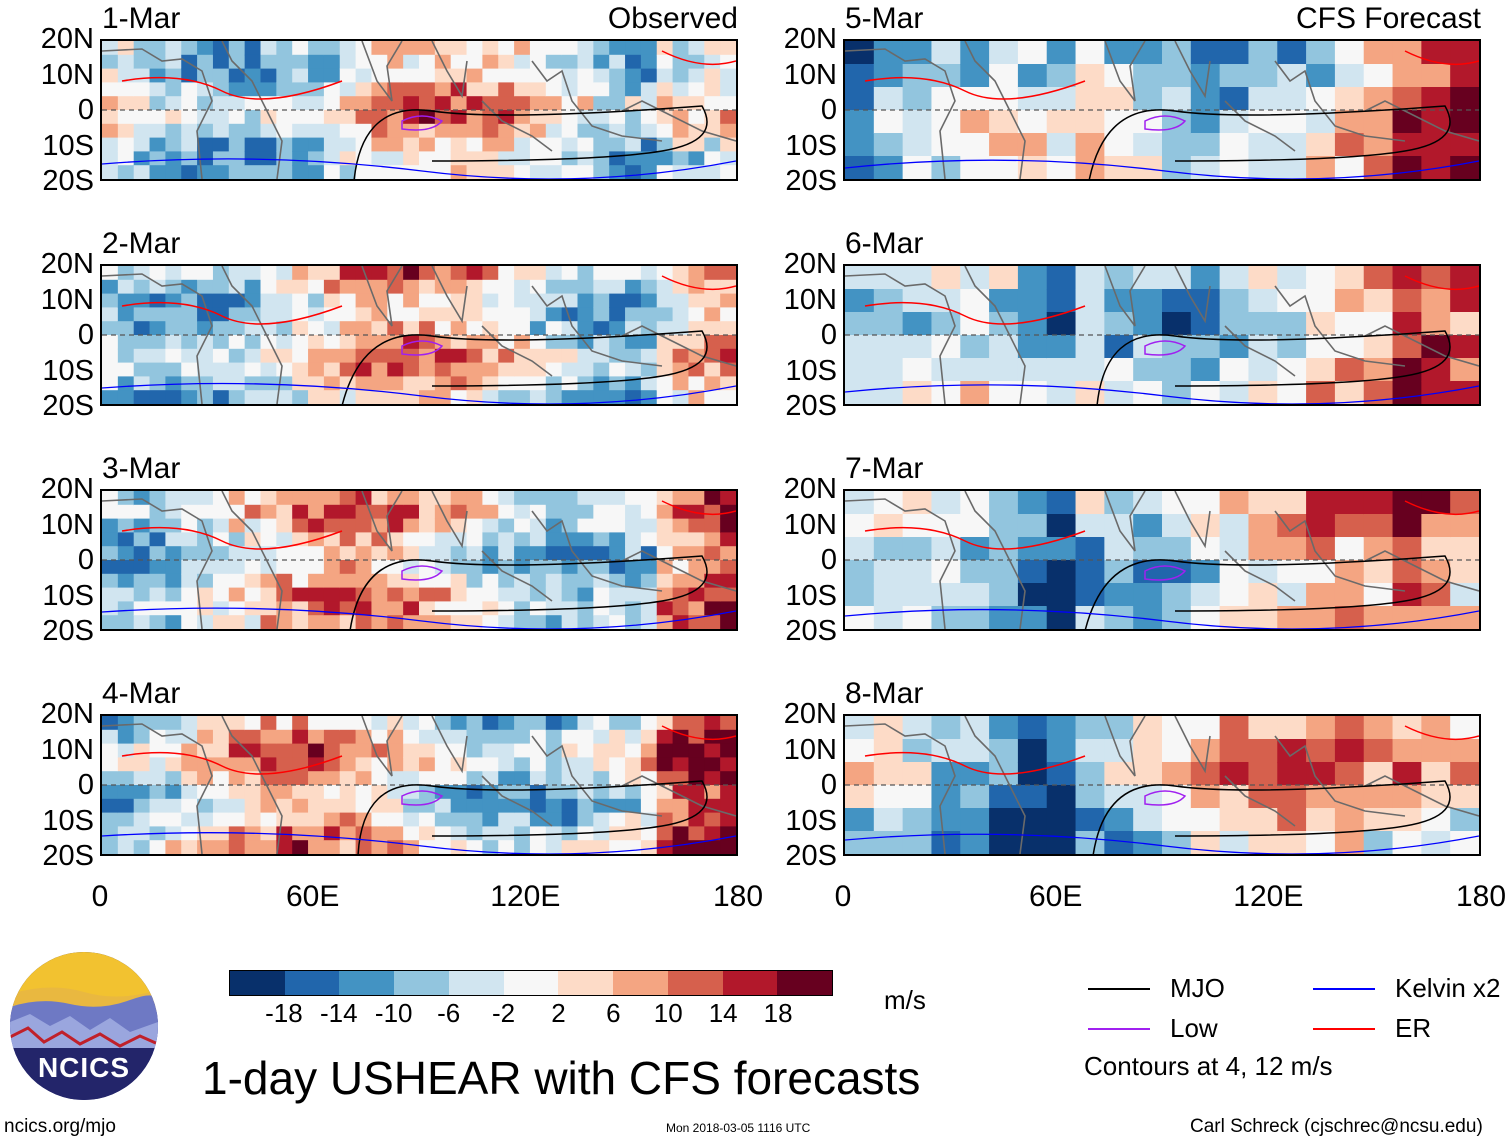 This screenshot has width=1510, height=1142. What do you see at coordinates (884, 693) in the screenshot?
I see `panel-date: 8-Mar` at bounding box center [884, 693].